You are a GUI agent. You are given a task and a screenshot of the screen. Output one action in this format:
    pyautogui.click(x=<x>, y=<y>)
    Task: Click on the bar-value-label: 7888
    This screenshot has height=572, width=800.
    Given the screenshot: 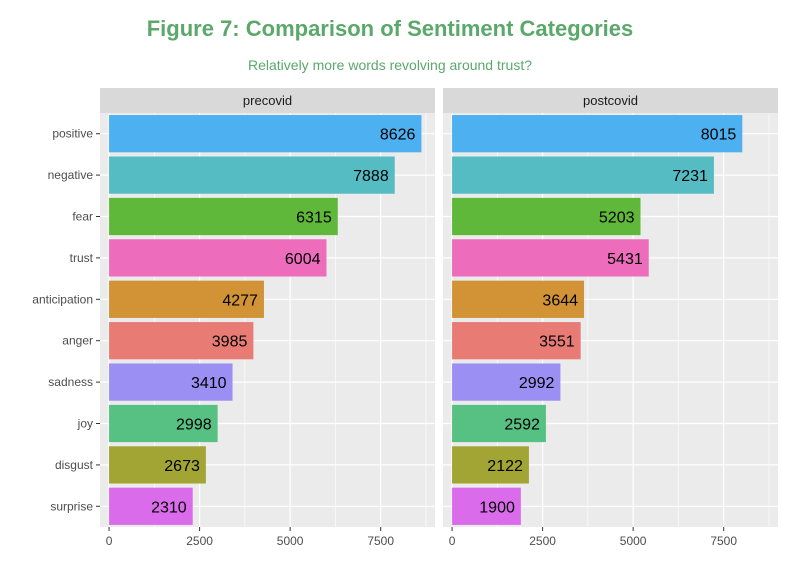 What is the action you would take?
    pyautogui.click(x=371, y=176)
    